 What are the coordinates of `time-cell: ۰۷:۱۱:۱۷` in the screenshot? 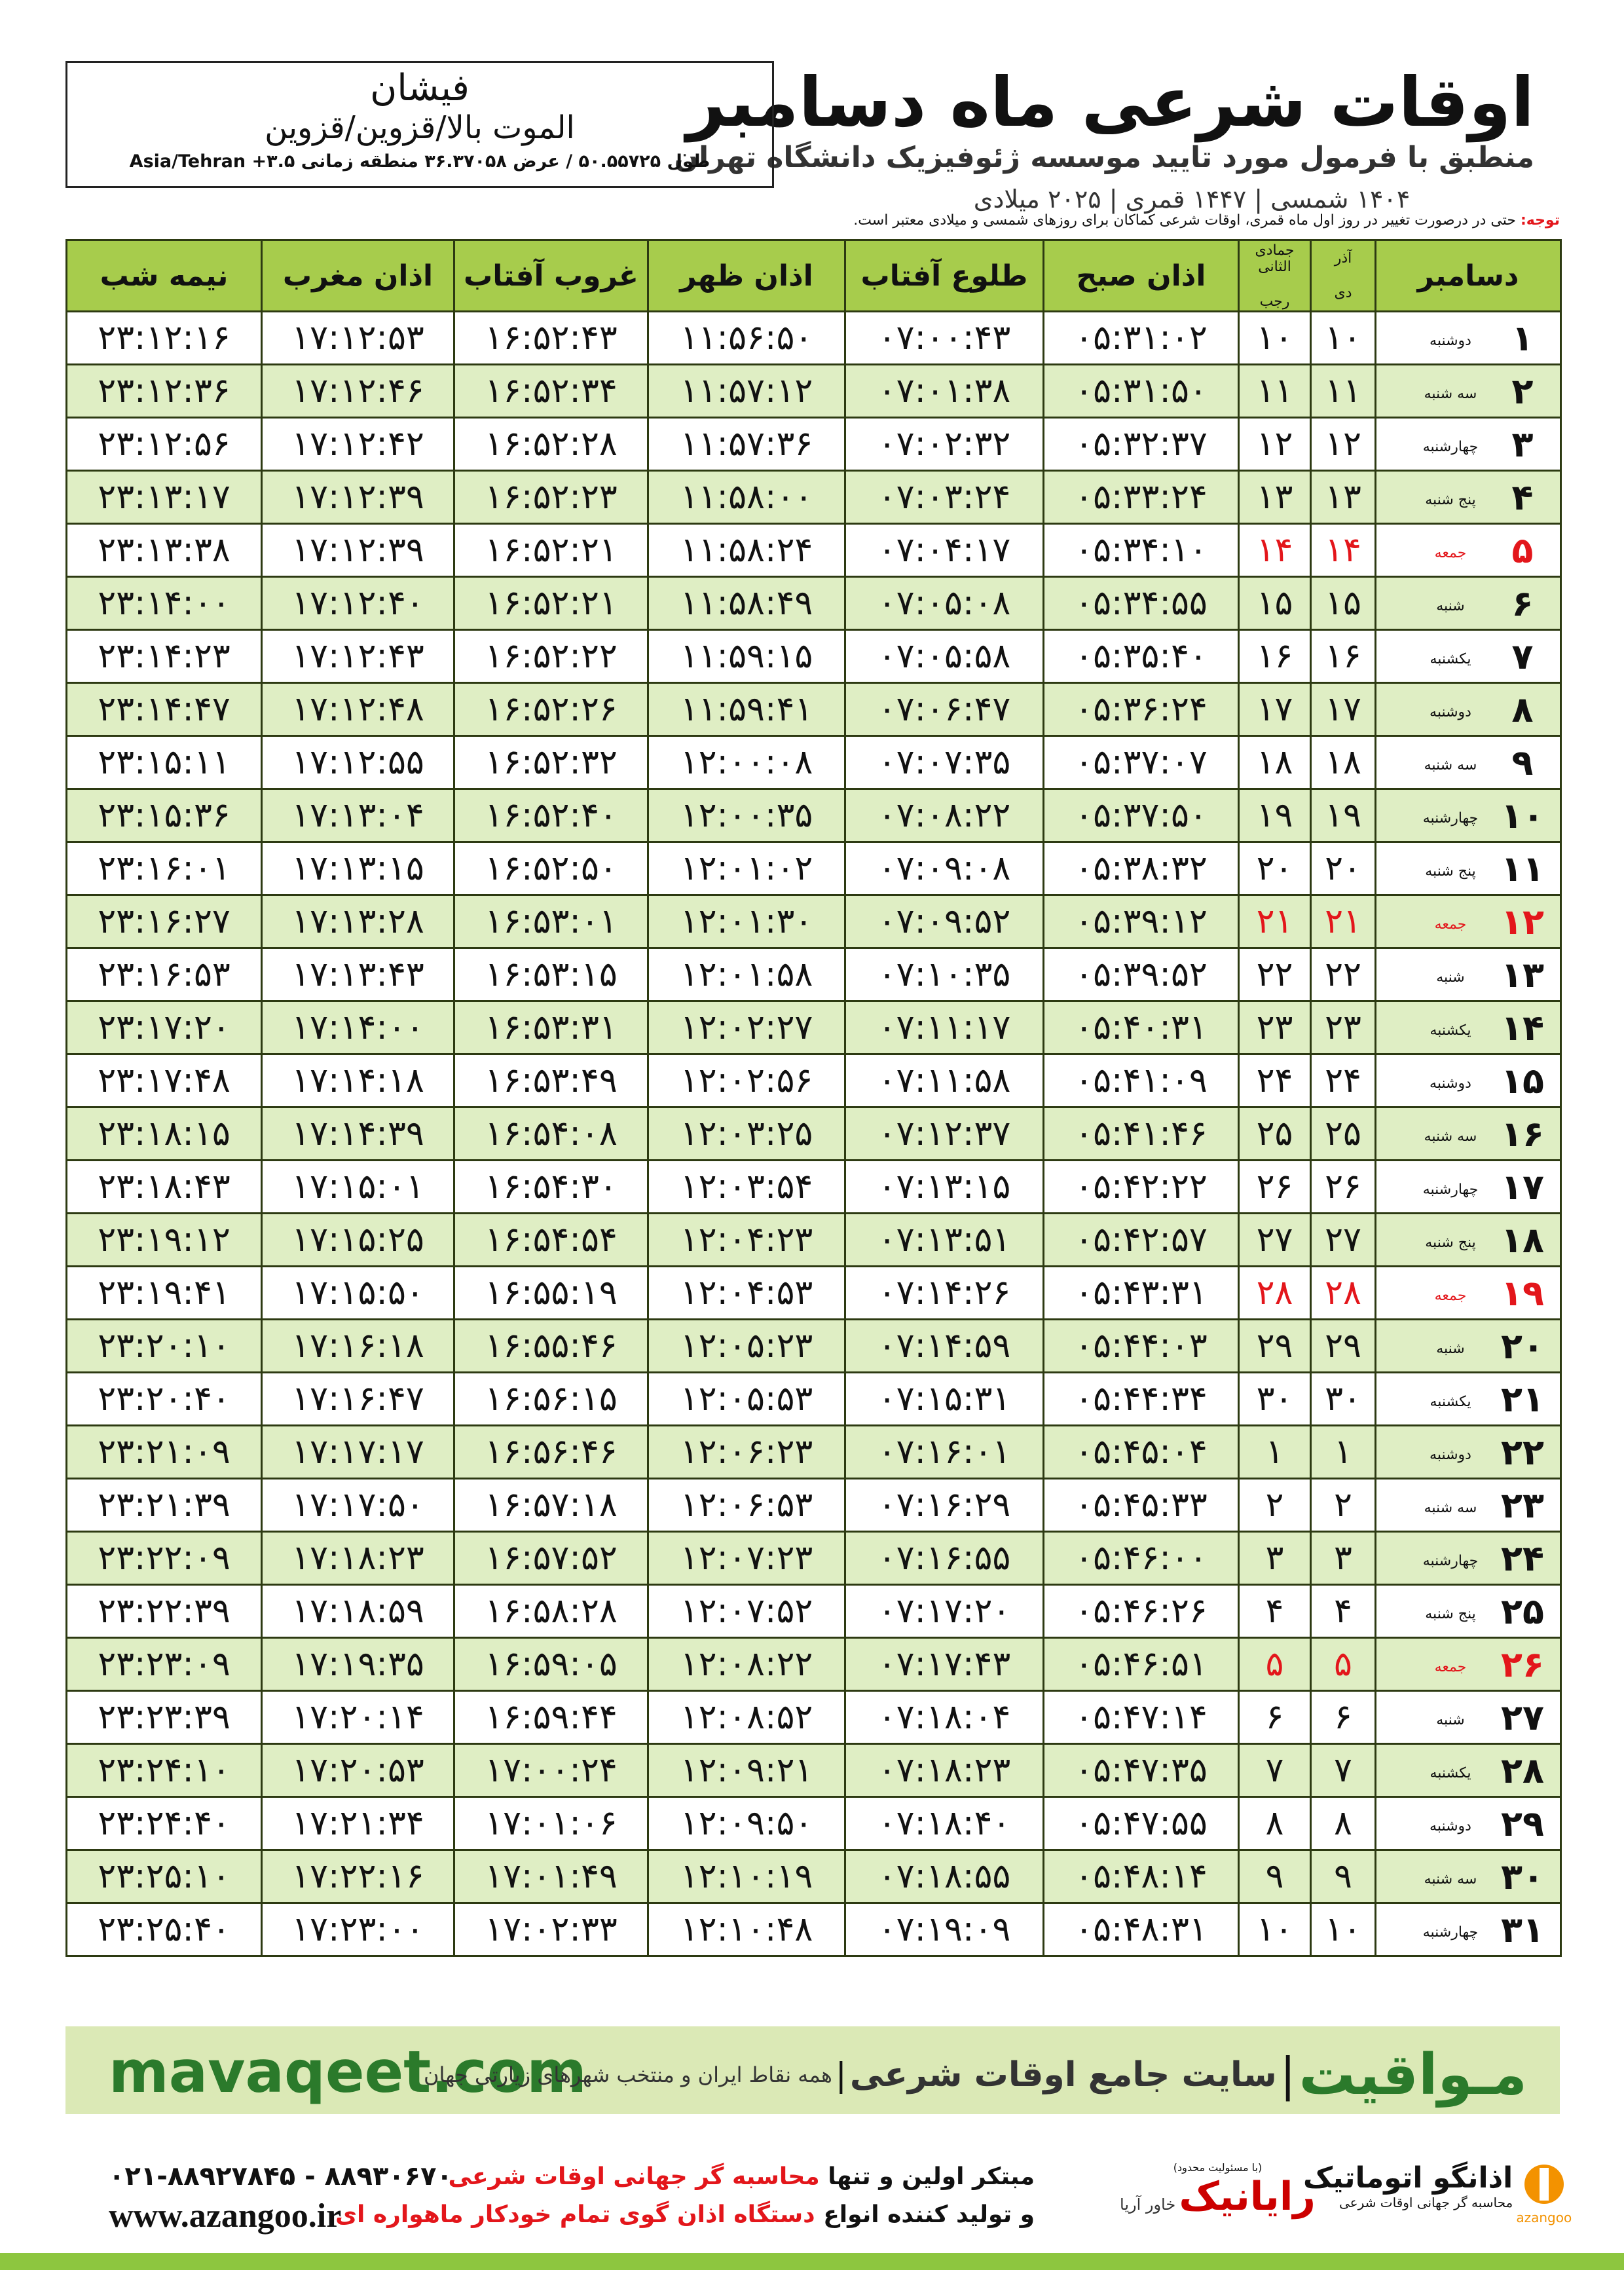 It's located at (944, 1027).